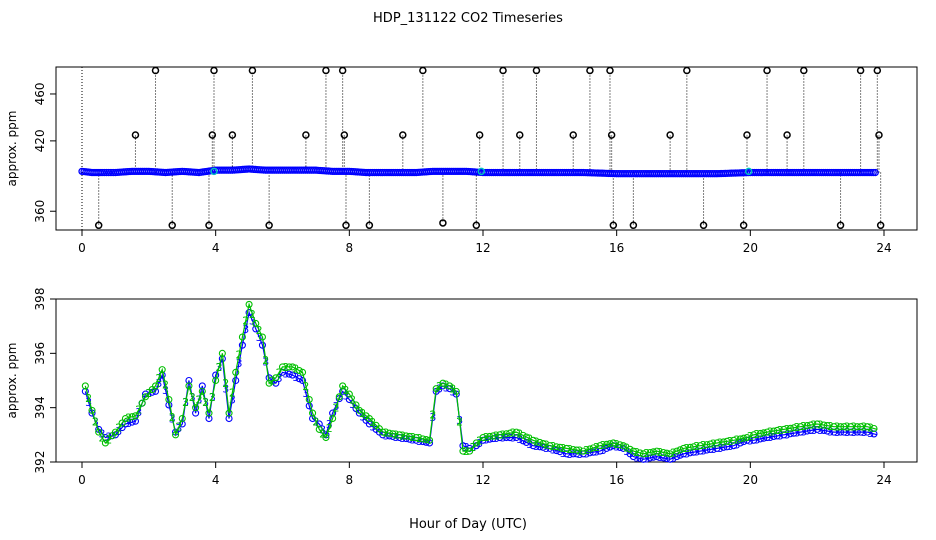 This screenshot has height=540, width=936. I want to click on x-tick-label: 24, so click(883, 248).